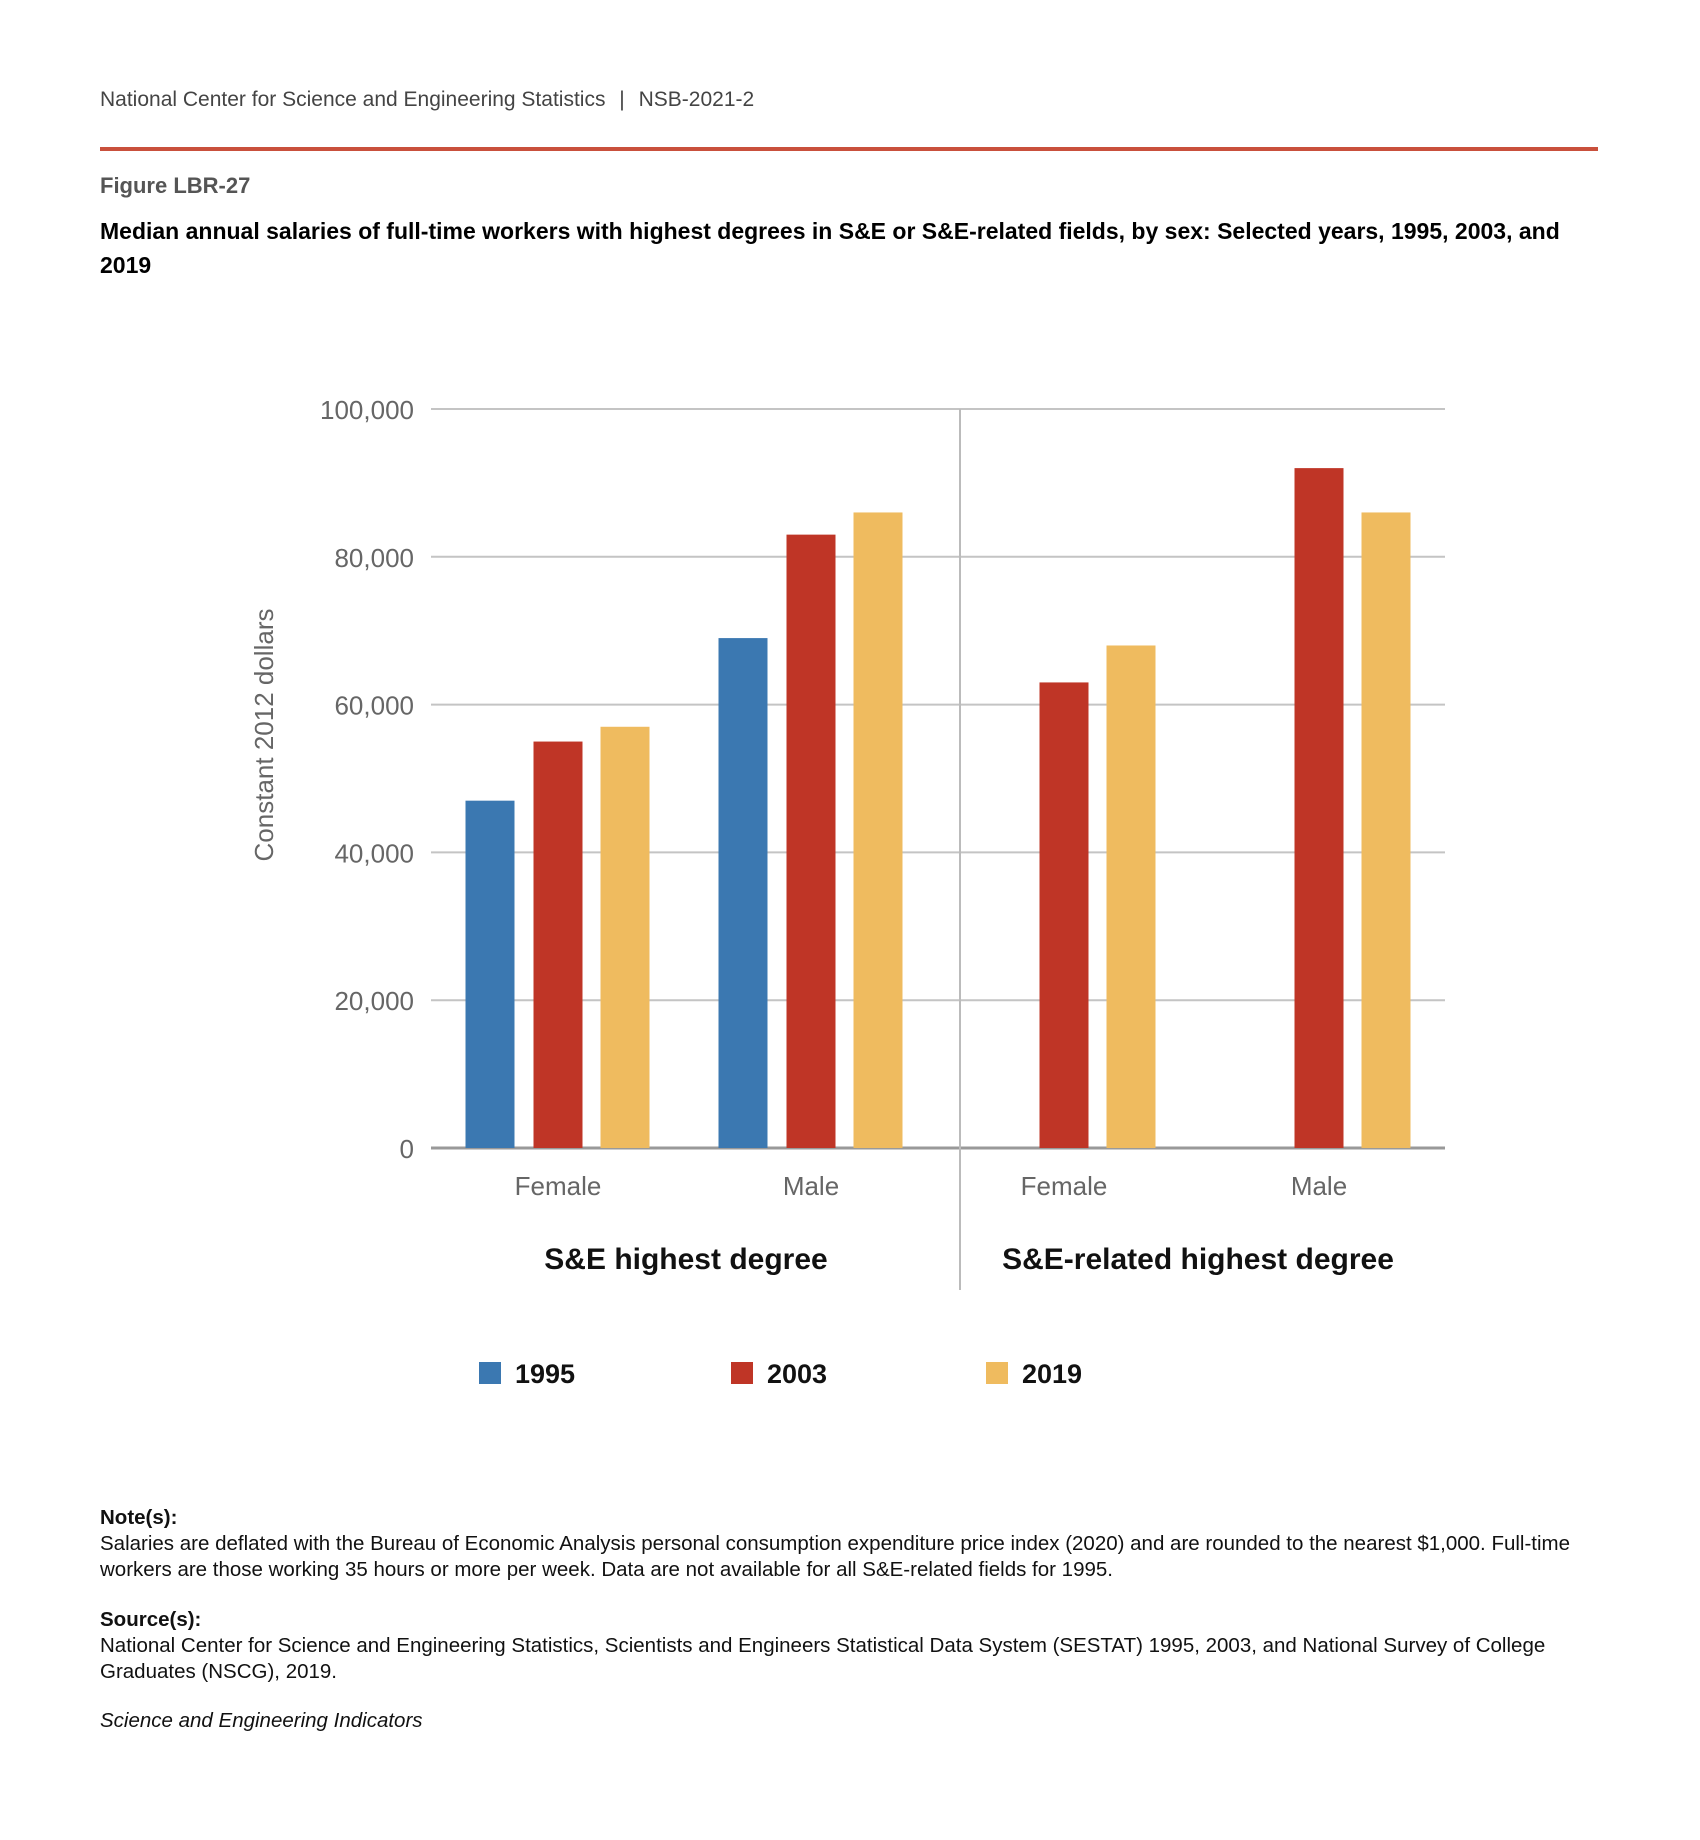 The width and height of the screenshot is (1700, 1840). I want to click on group-label: S&E highest degree, so click(685, 1259).